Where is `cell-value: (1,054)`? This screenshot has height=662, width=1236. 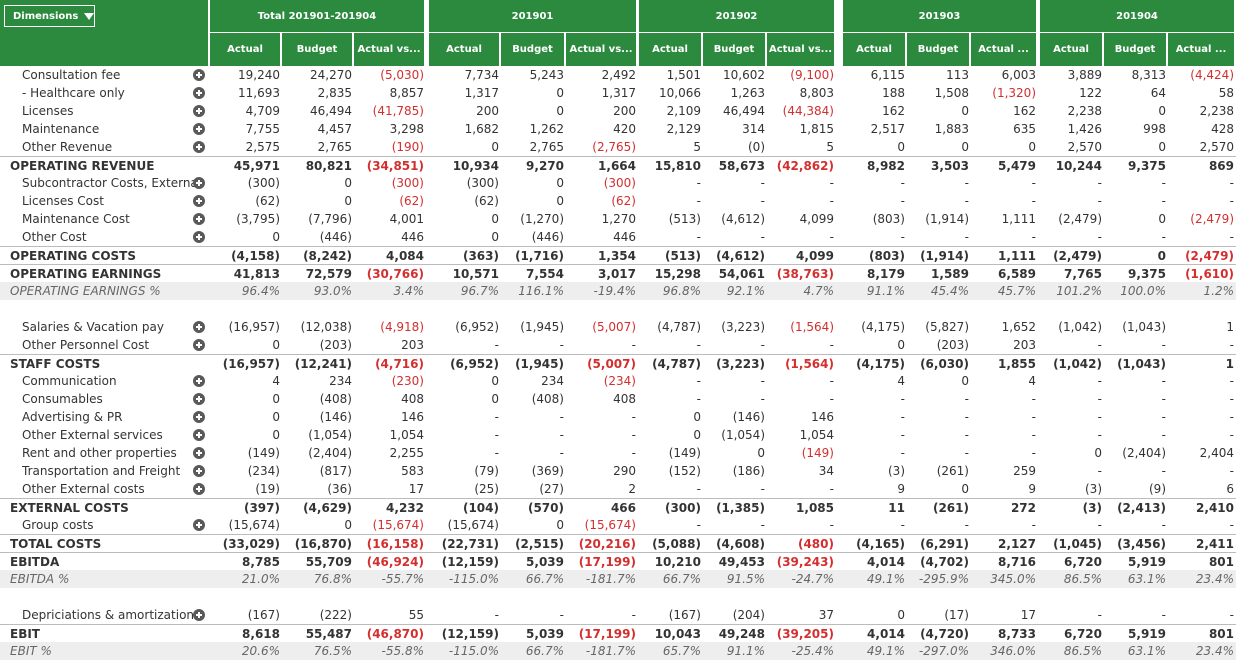 cell-value: (1,054) is located at coordinates (743, 435).